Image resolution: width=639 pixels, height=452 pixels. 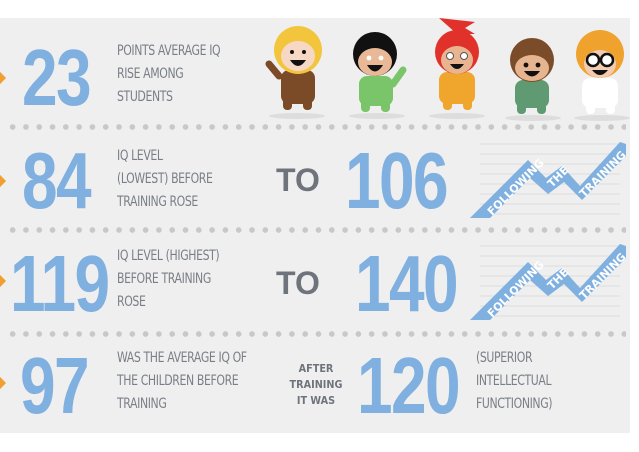 I want to click on line: AFTER, so click(x=316, y=368).